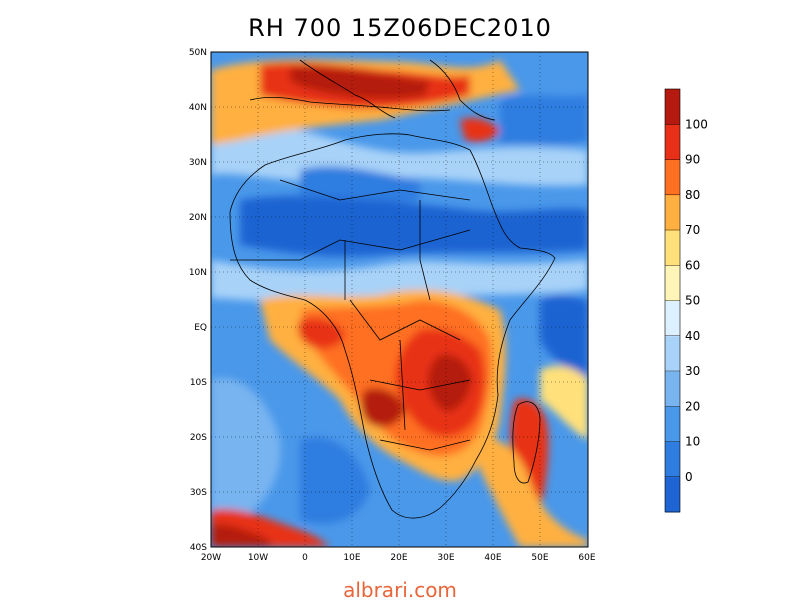 The image size is (800, 602). Describe the element at coordinates (692, 160) in the screenshot. I see `colorbar-label: 90` at that location.